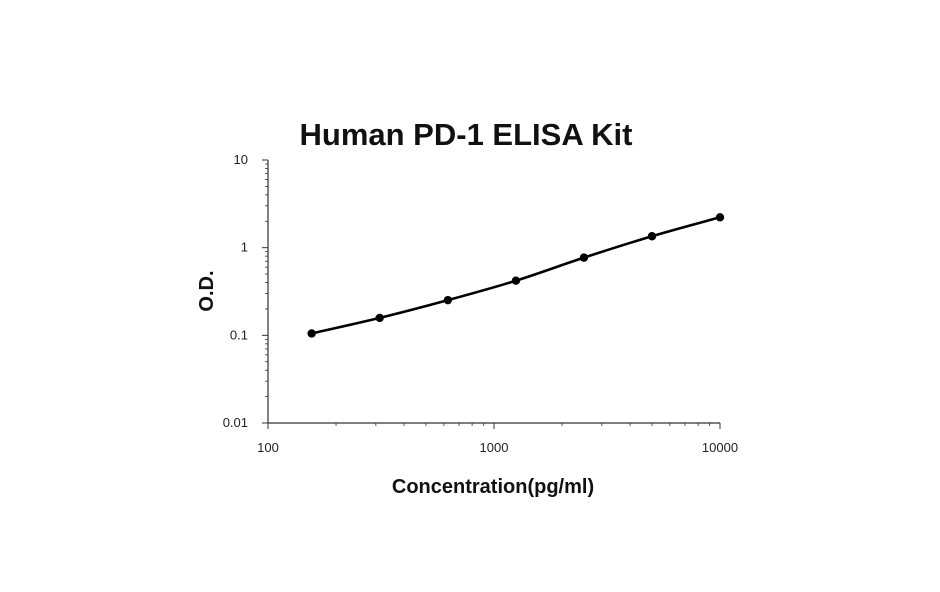 This screenshot has width=940, height=592. Describe the element at coordinates (207, 290) in the screenshot. I see `y-axis-title: O.D.` at that location.